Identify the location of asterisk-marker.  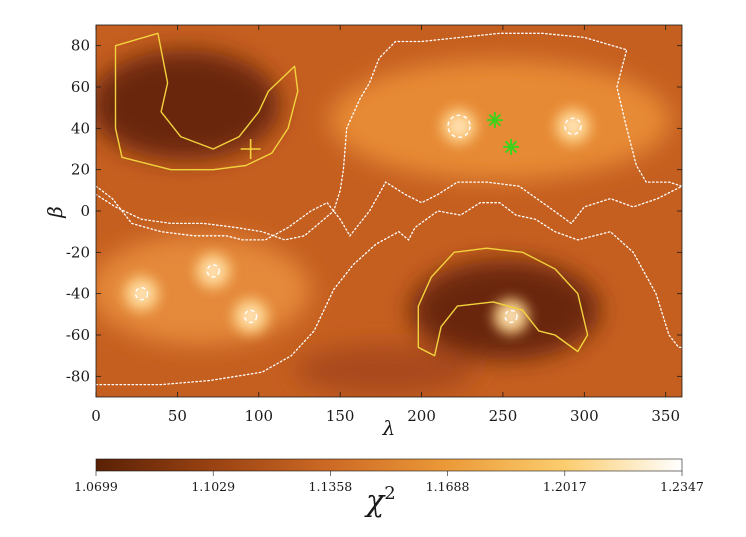
(511, 147).